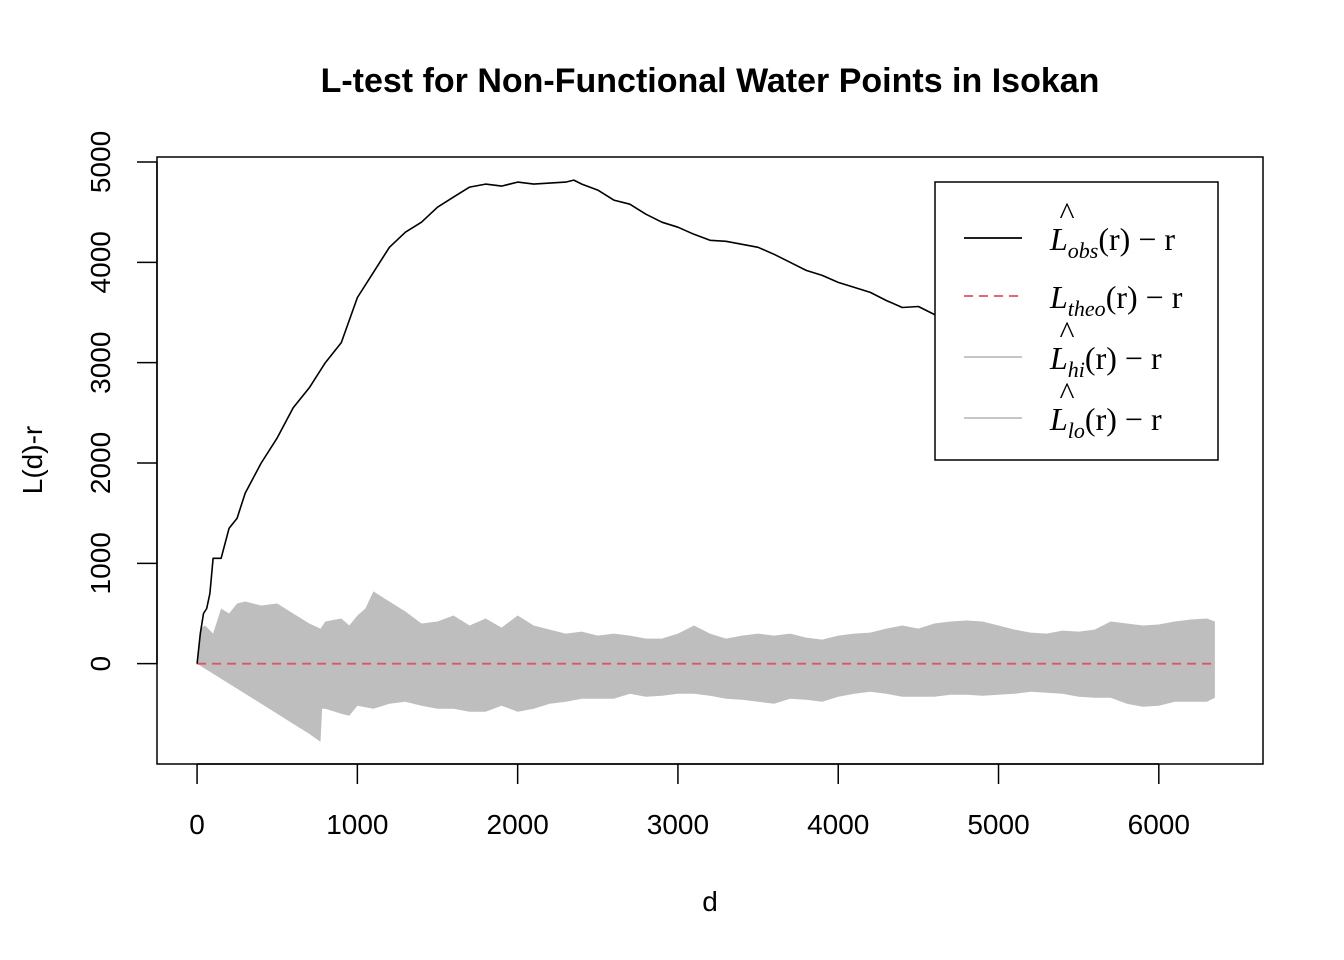 Image resolution: width=1344 pixels, height=960 pixels. I want to click on x-tick-label: 0, so click(197, 824).